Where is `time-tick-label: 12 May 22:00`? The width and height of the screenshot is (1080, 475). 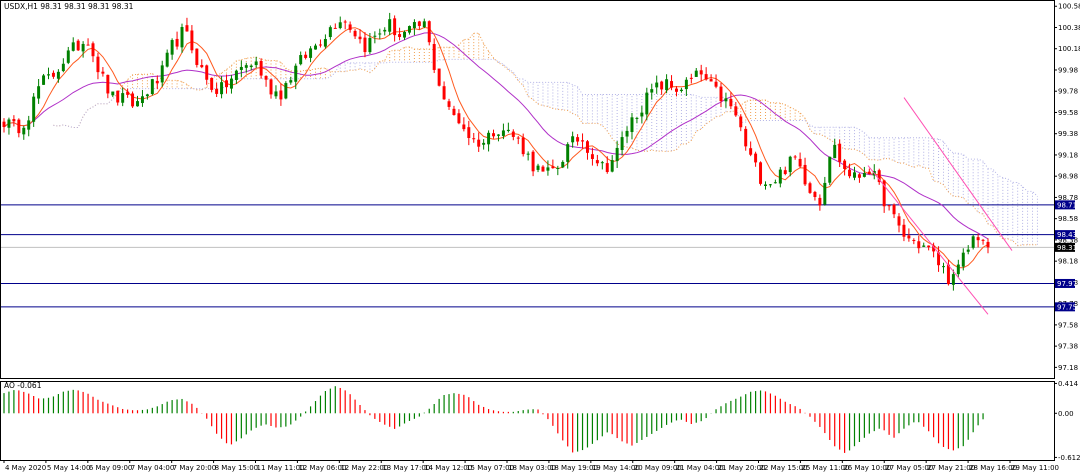 time-tick-label: 12 May 22:00 is located at coordinates (364, 468).